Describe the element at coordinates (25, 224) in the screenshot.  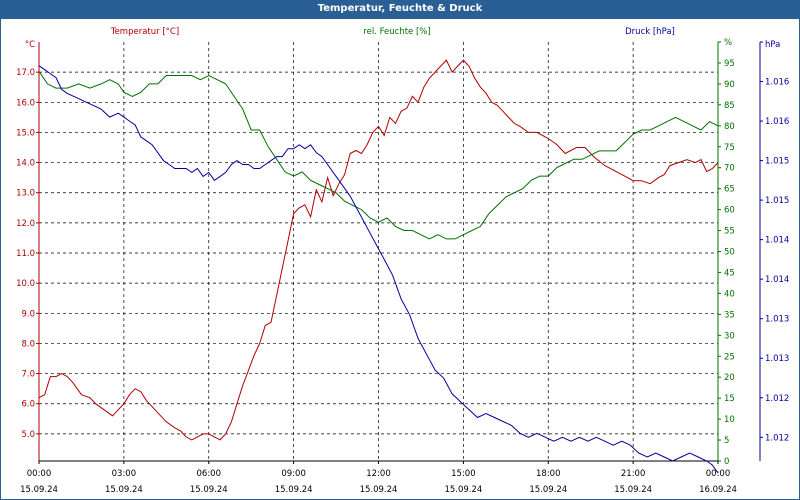
I see `temperature-tick-label: 12.0` at that location.